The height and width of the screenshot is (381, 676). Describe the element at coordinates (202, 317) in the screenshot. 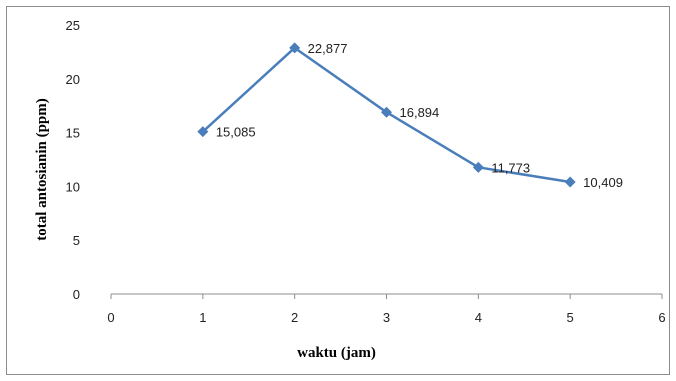

I see `x-tick-label: 1` at that location.